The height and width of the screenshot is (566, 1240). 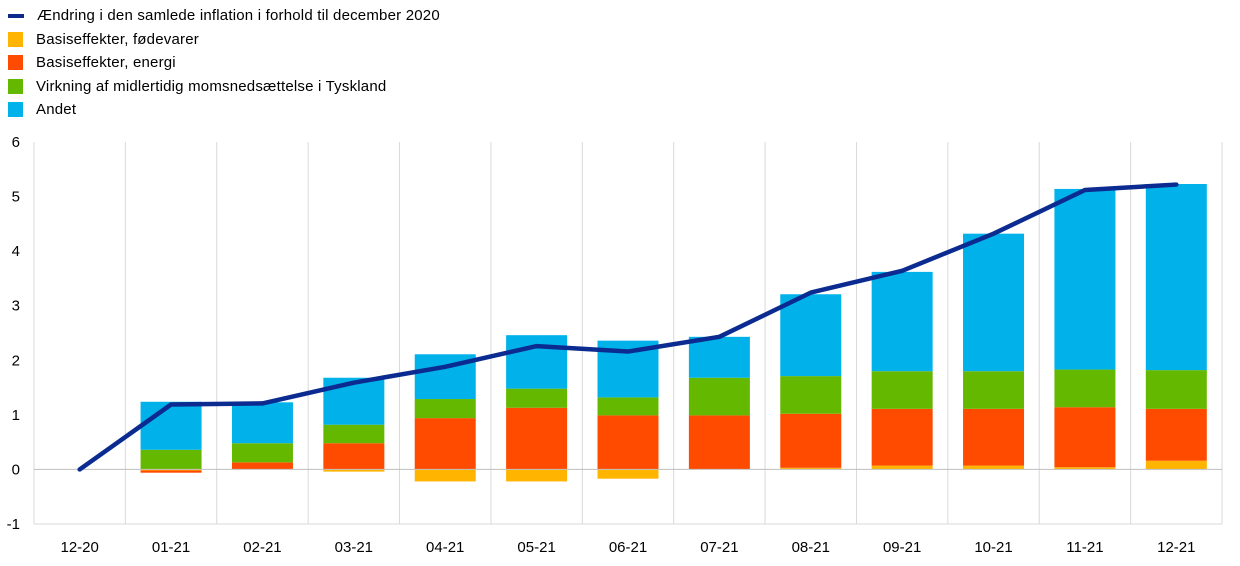 I want to click on legend-swatch-other, so click(x=15, y=110).